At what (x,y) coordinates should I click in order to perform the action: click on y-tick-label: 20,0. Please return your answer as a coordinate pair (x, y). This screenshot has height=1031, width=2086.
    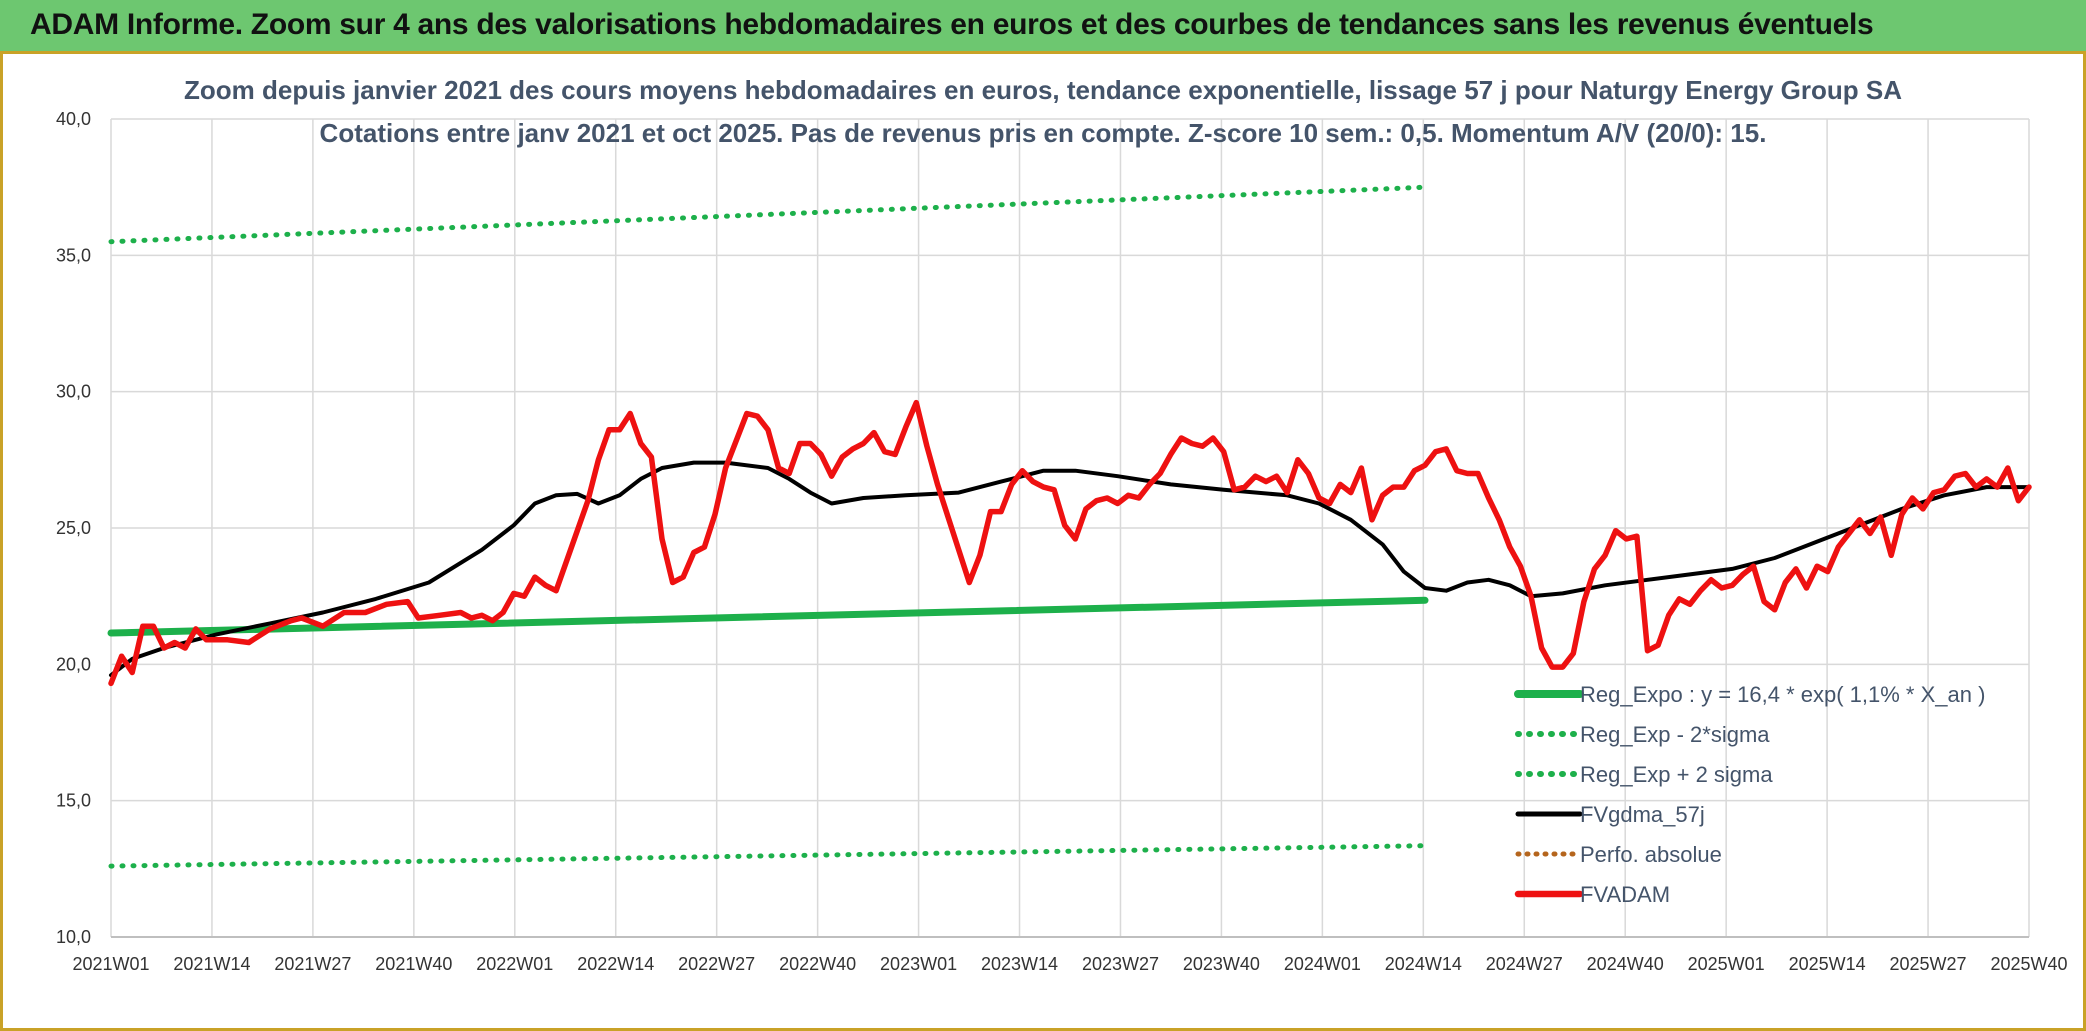
    Looking at the image, I should click on (73, 664).